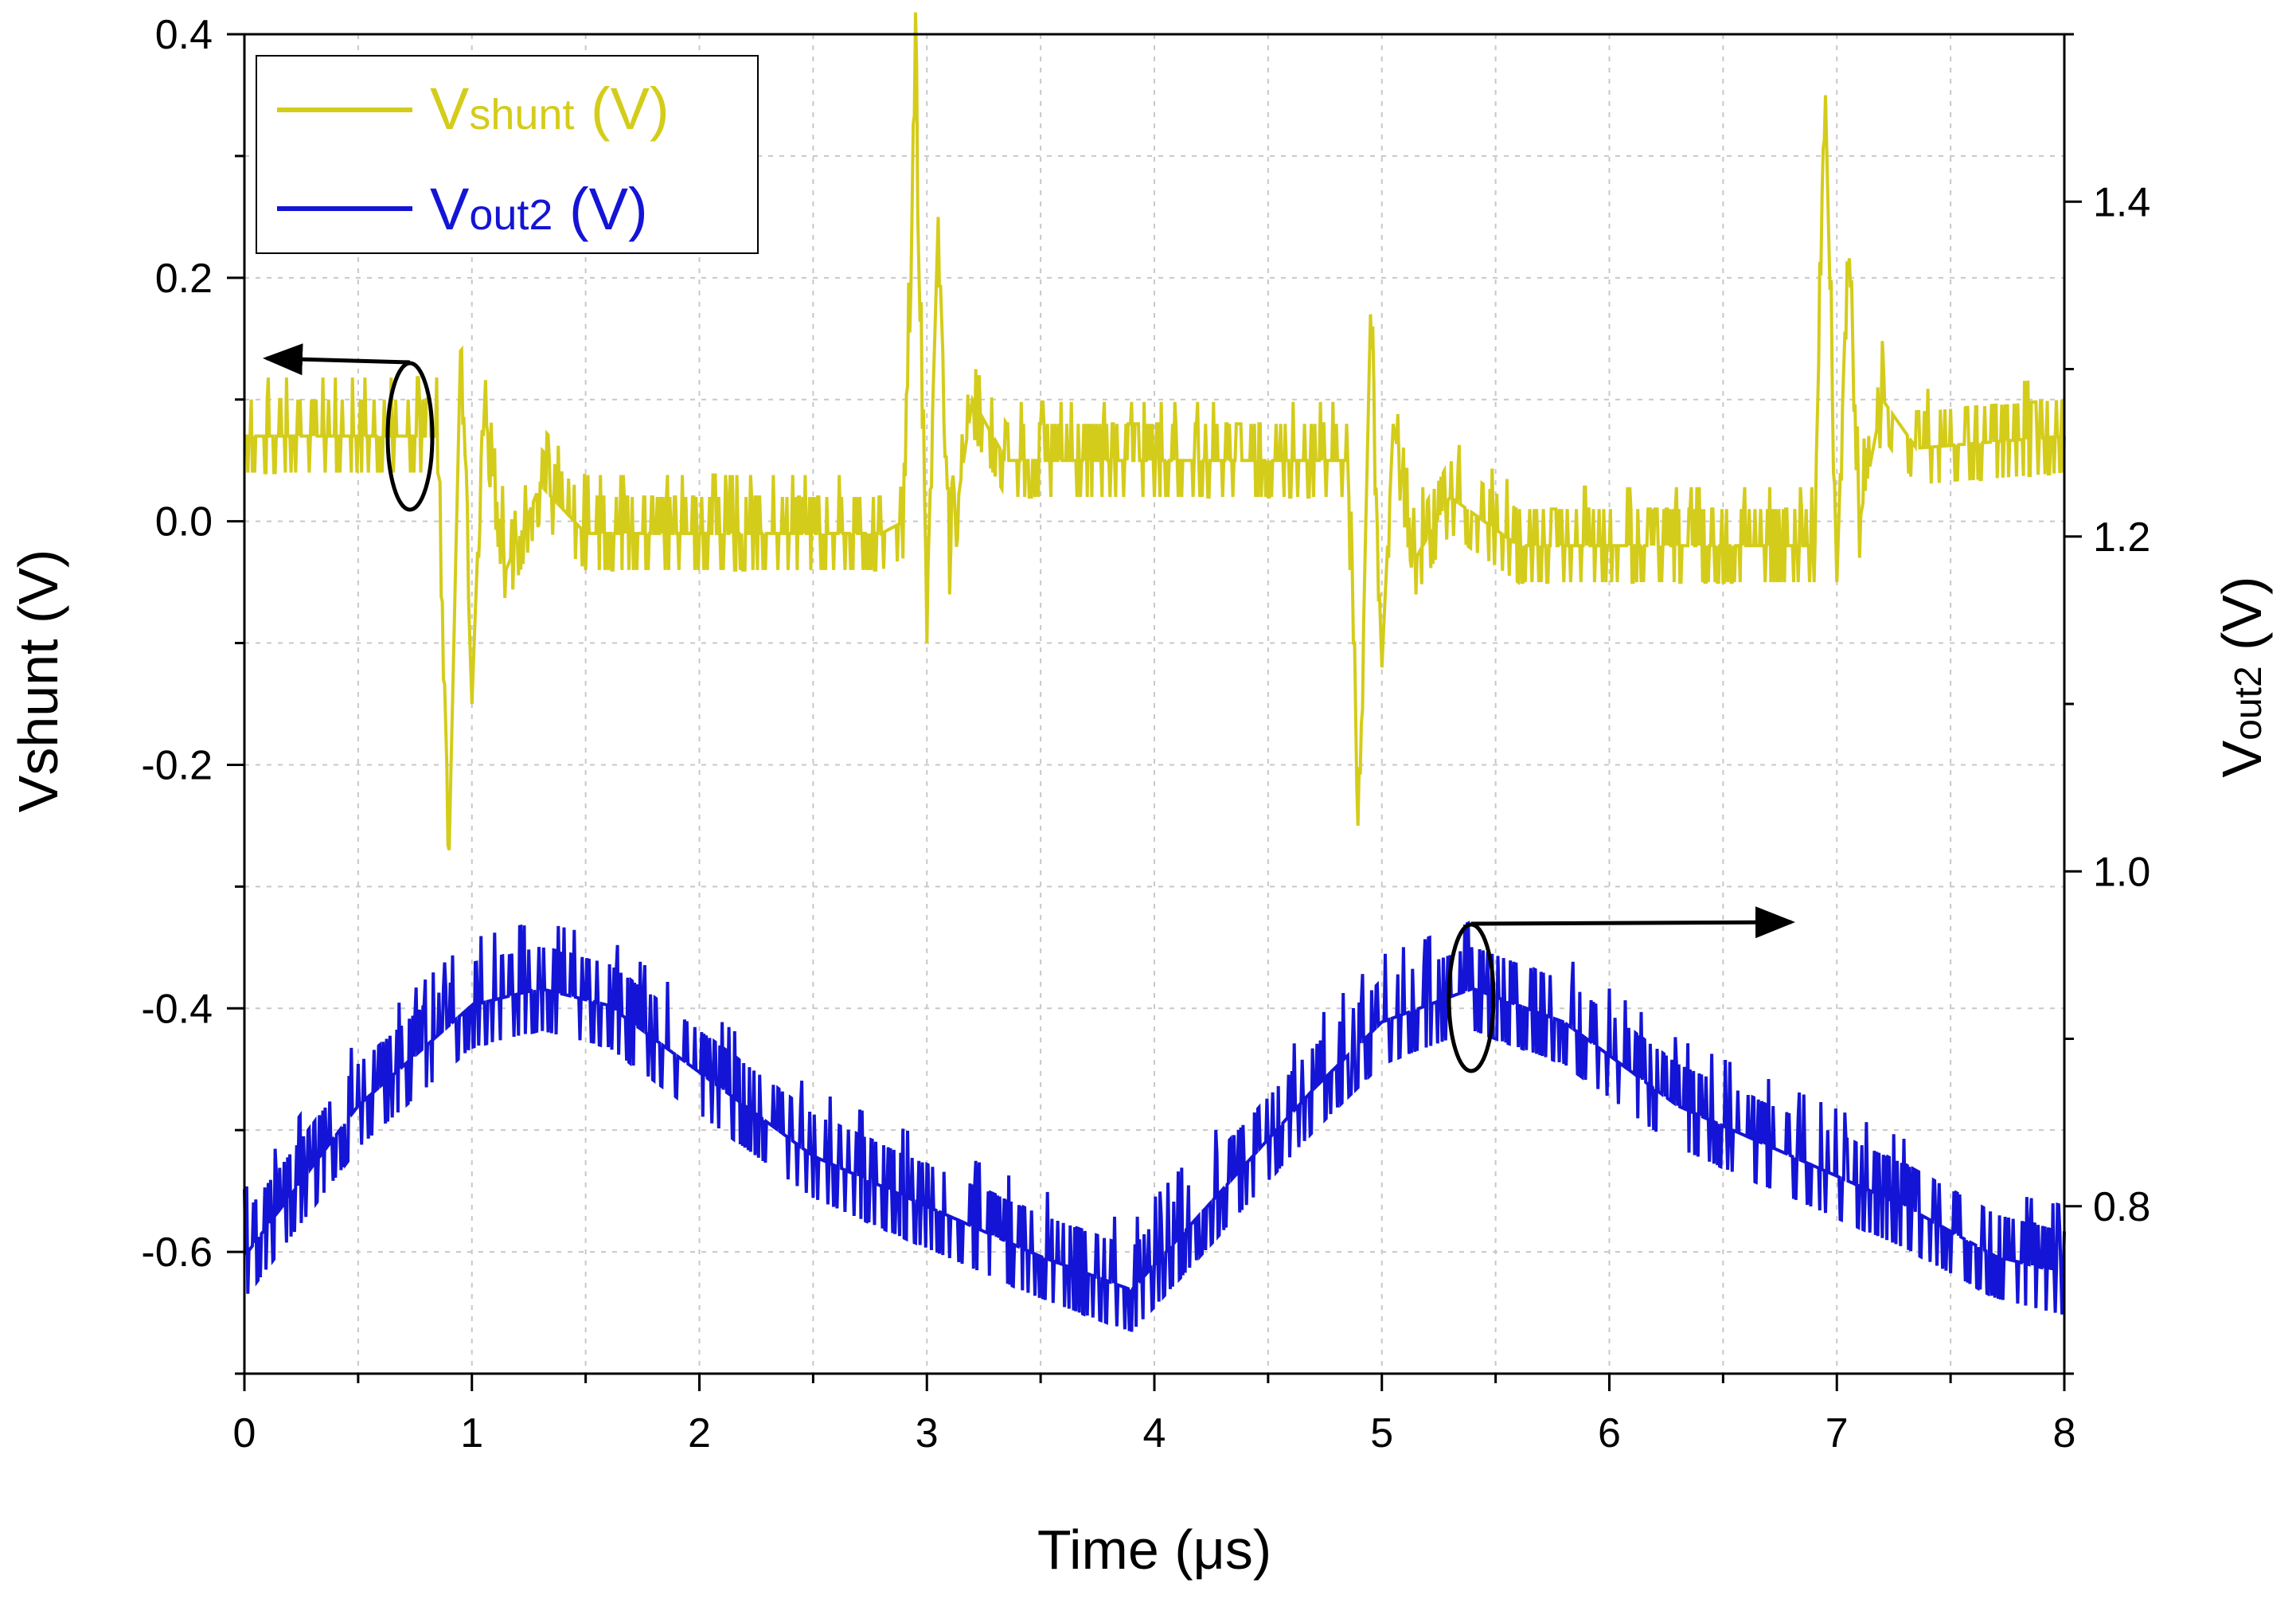 The width and height of the screenshot is (2296, 1599). Describe the element at coordinates (2121, 872) in the screenshot. I see `y-right-tick-label: 1.0` at that location.